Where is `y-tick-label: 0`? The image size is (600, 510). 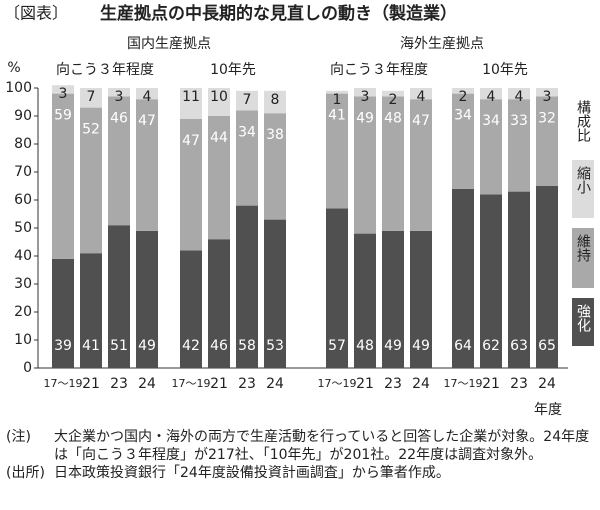 y-tick-label: 0 is located at coordinates (27, 368).